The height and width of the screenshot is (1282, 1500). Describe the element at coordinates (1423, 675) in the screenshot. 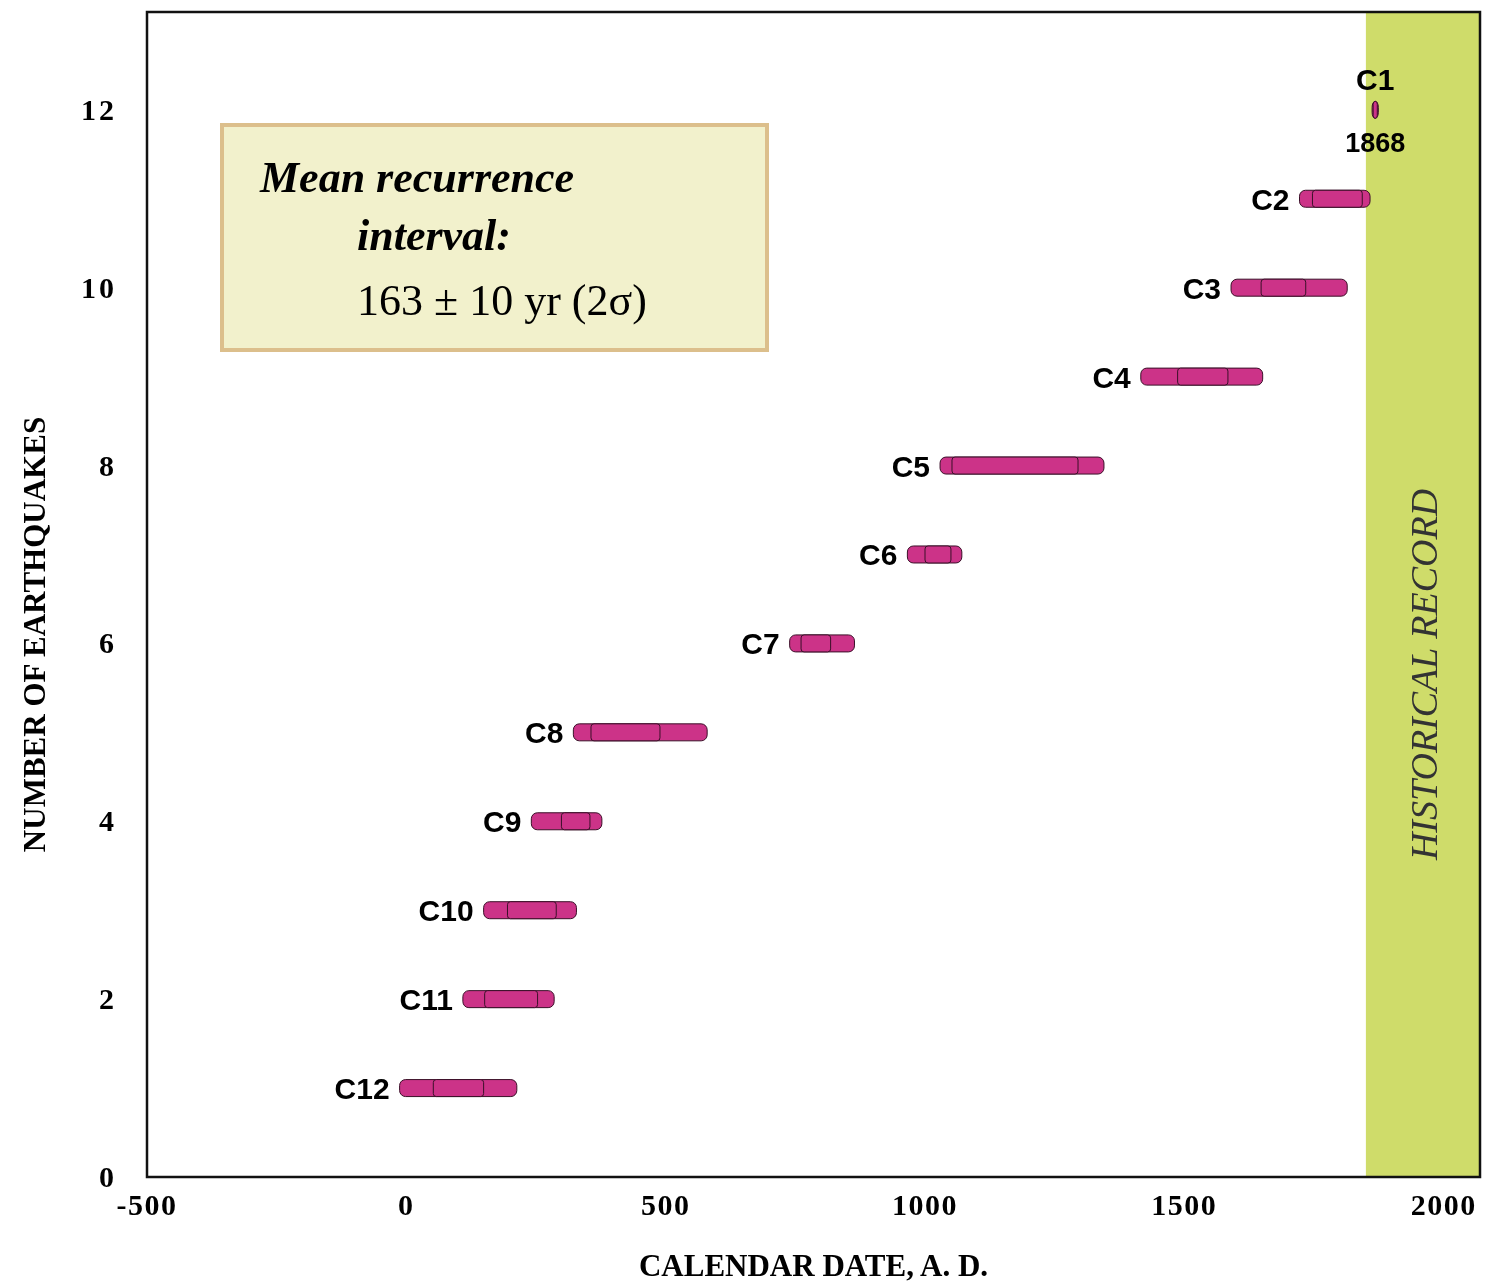

I see `band-label: HISTORICAL RECORD` at that location.